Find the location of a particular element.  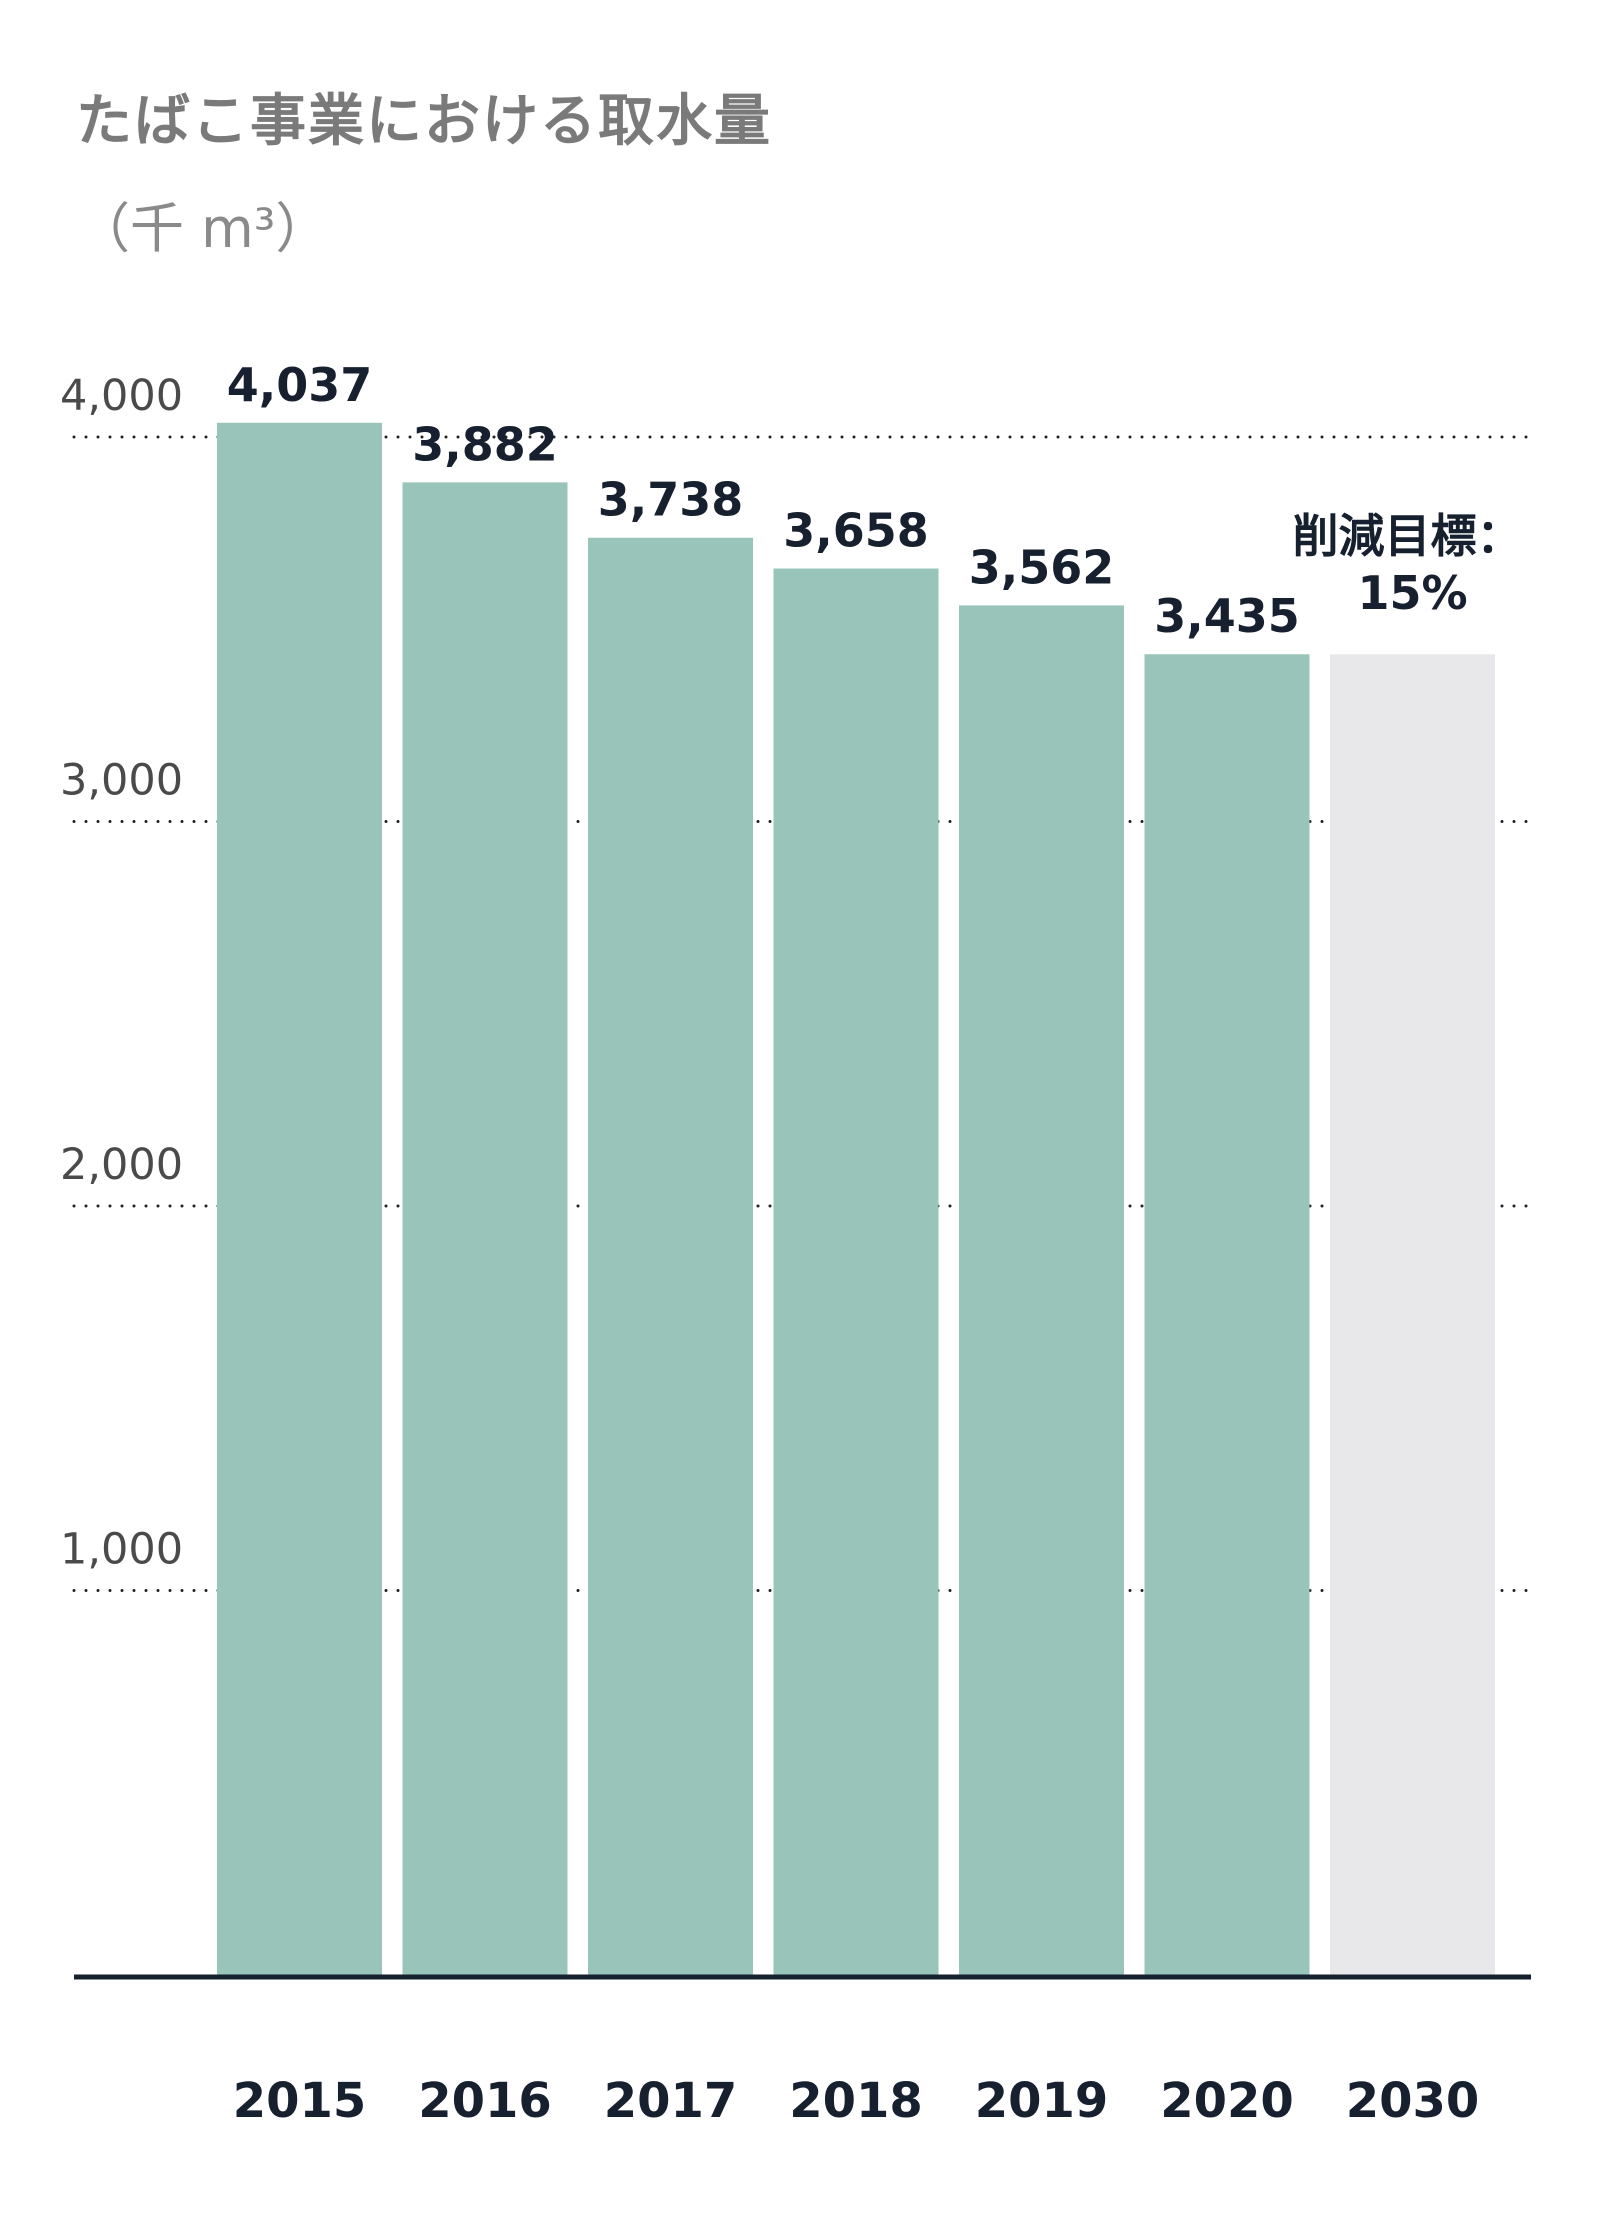

x-tick-label-2019: 2019 is located at coordinates (1042, 2101).